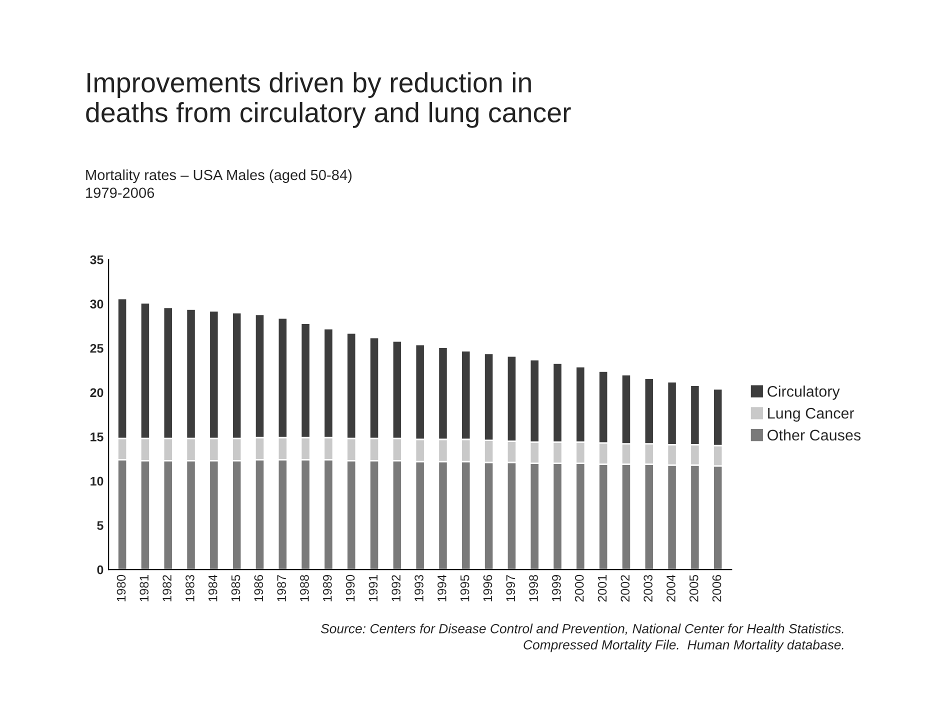 This screenshot has width=944, height=721. What do you see at coordinates (693, 588) in the screenshot?
I see `x-tick-label: 2005` at bounding box center [693, 588].